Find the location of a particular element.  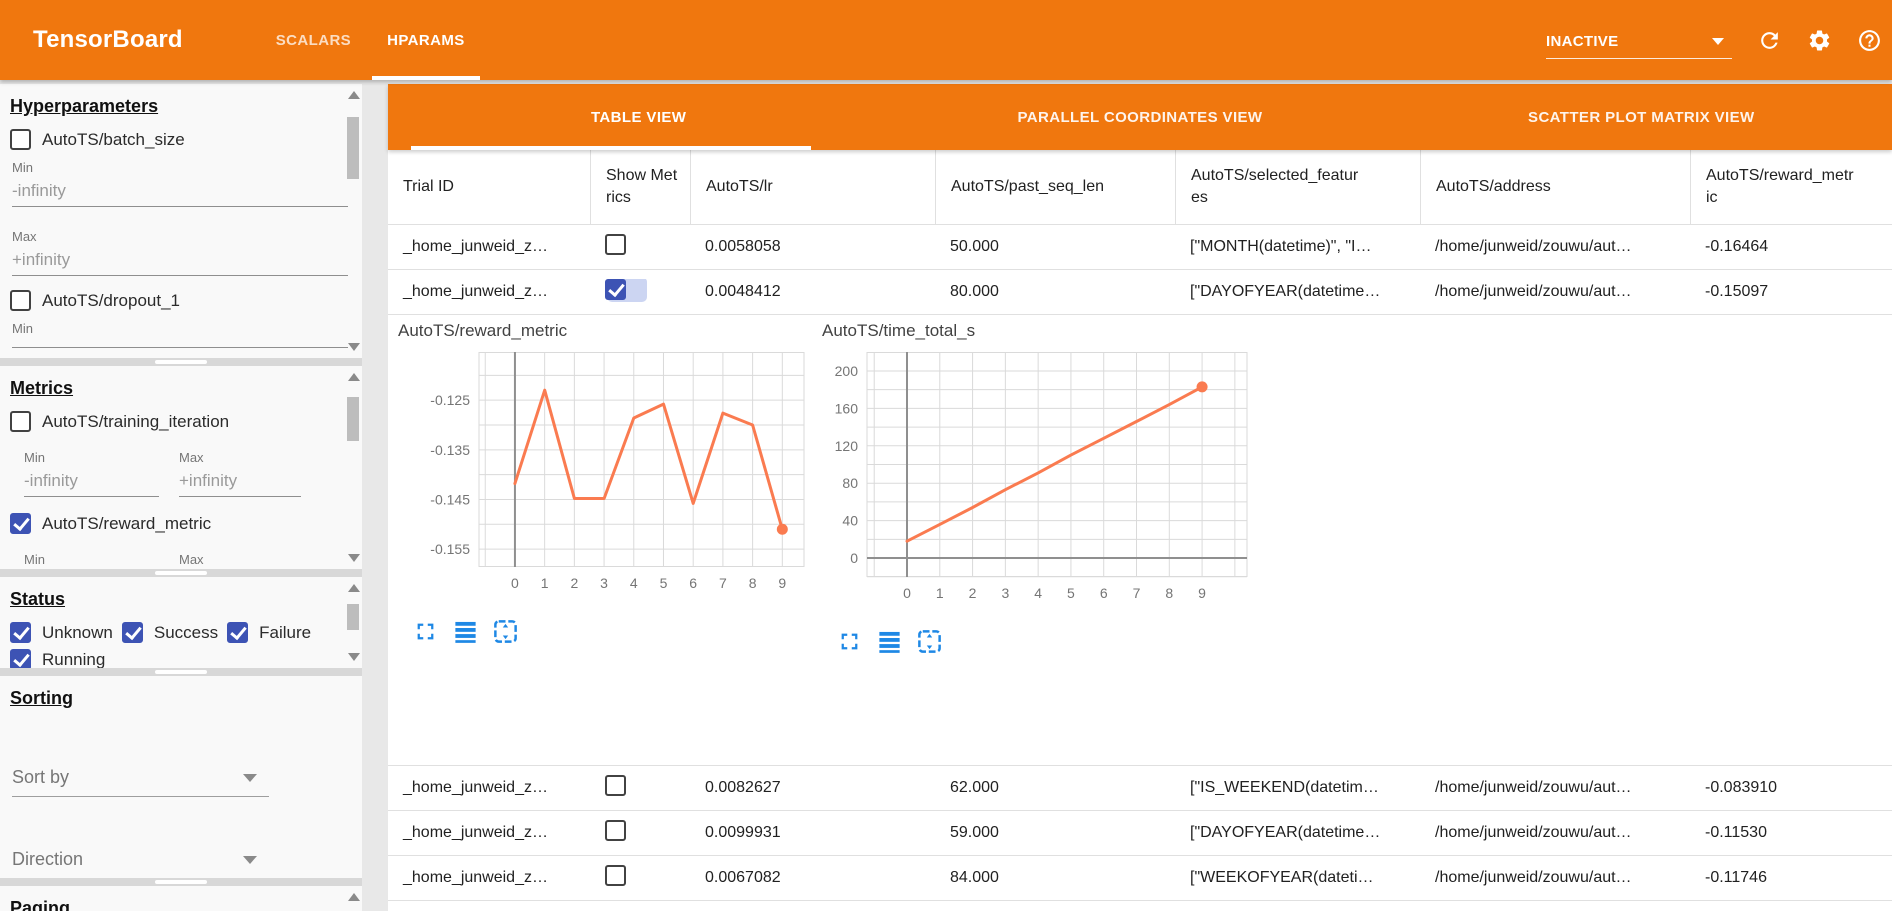

status-option-unknown: Unknown is located at coordinates (61, 632).